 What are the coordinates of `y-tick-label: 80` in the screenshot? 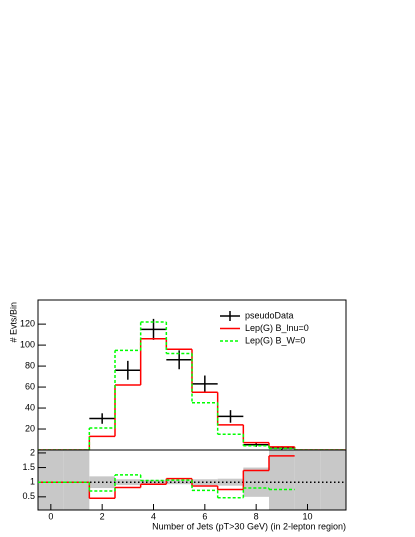 It's located at (30, 365).